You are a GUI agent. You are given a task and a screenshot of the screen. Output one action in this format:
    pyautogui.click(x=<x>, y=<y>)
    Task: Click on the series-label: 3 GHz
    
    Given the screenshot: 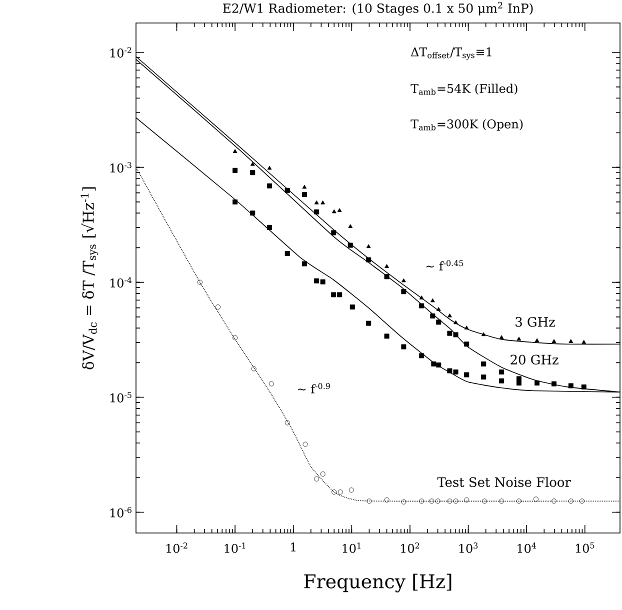 What is the action you would take?
    pyautogui.click(x=535, y=321)
    